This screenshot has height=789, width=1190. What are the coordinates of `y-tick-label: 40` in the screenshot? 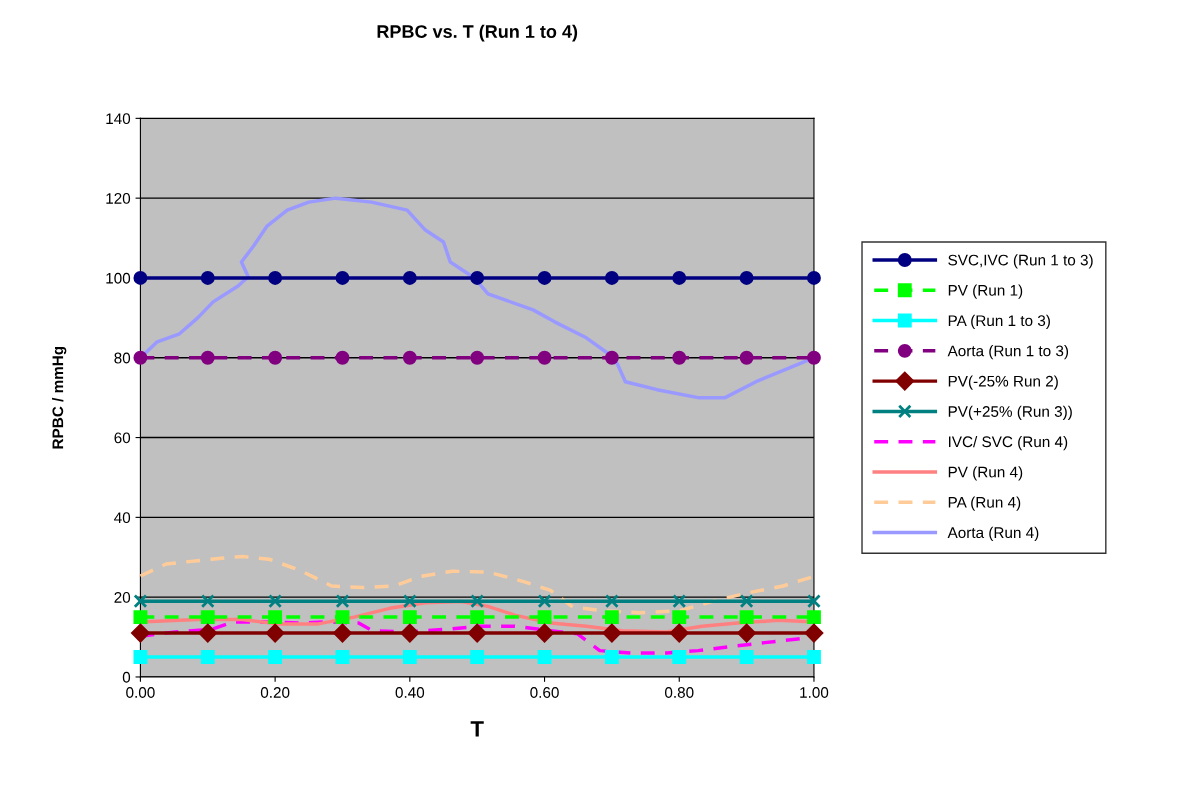 It's located at (122, 518).